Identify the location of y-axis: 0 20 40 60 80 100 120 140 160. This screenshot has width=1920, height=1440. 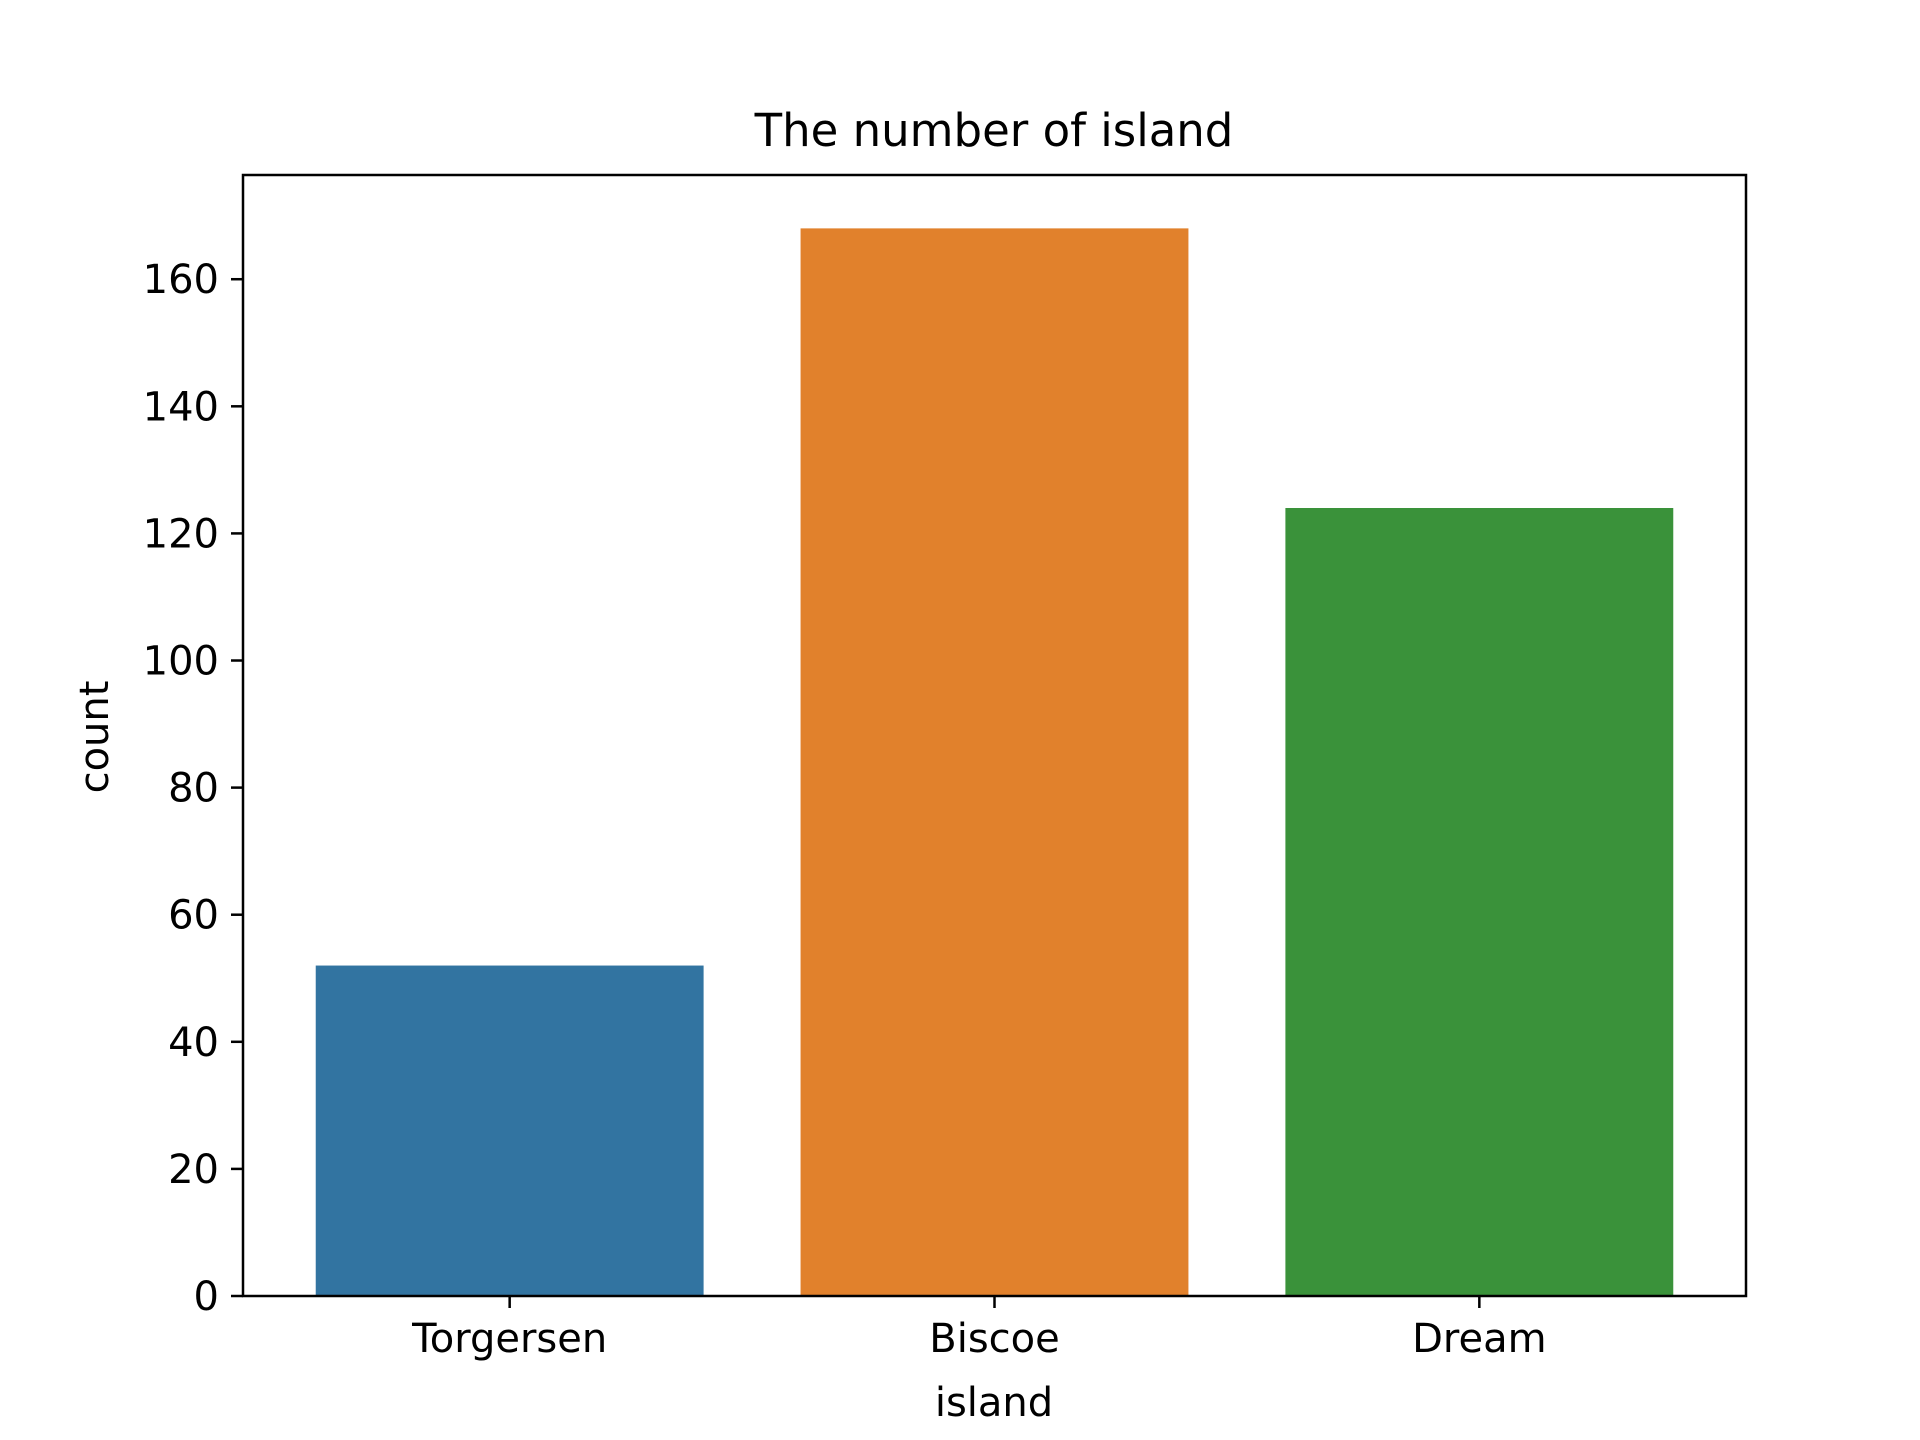
(193, 788).